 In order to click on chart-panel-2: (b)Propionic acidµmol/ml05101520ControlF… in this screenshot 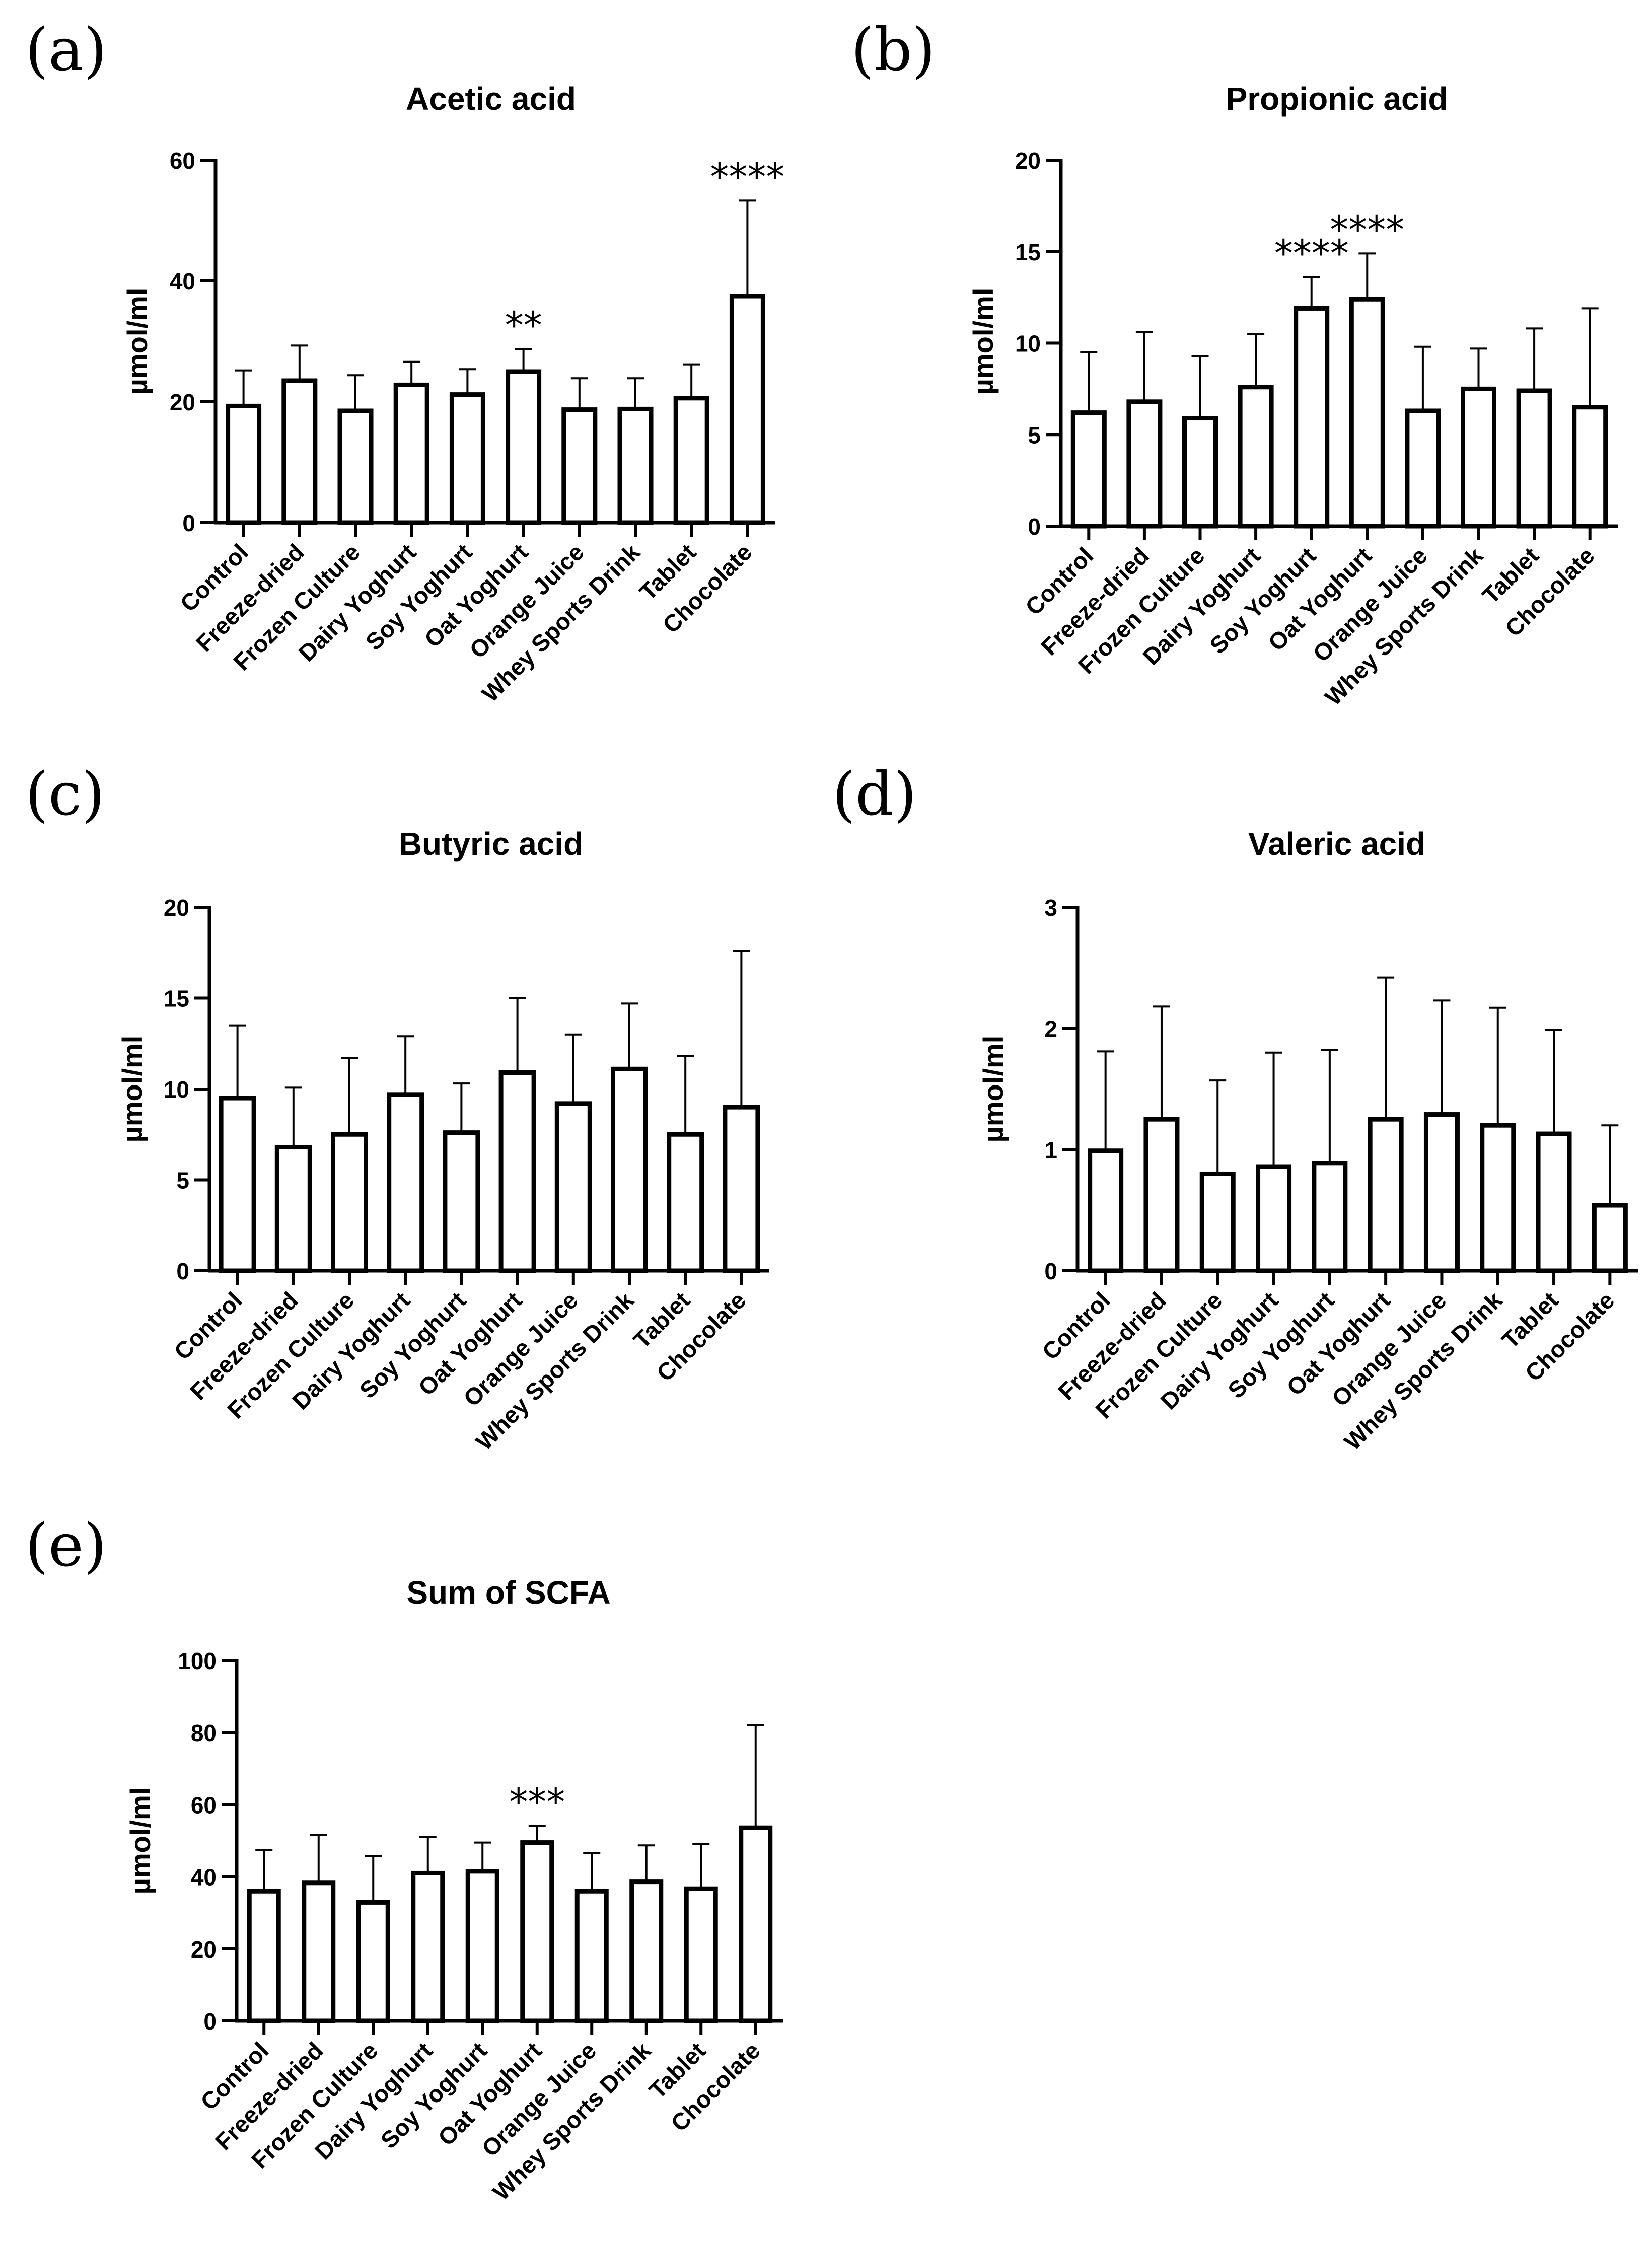, I will do `click(1234, 362)`.